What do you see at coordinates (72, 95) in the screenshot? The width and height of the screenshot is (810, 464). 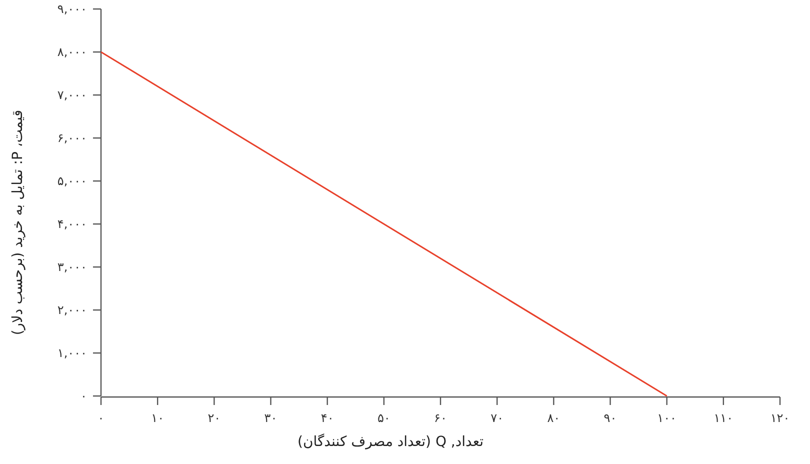 I see `y-tick-label: ۷,۰۰۰` at bounding box center [72, 95].